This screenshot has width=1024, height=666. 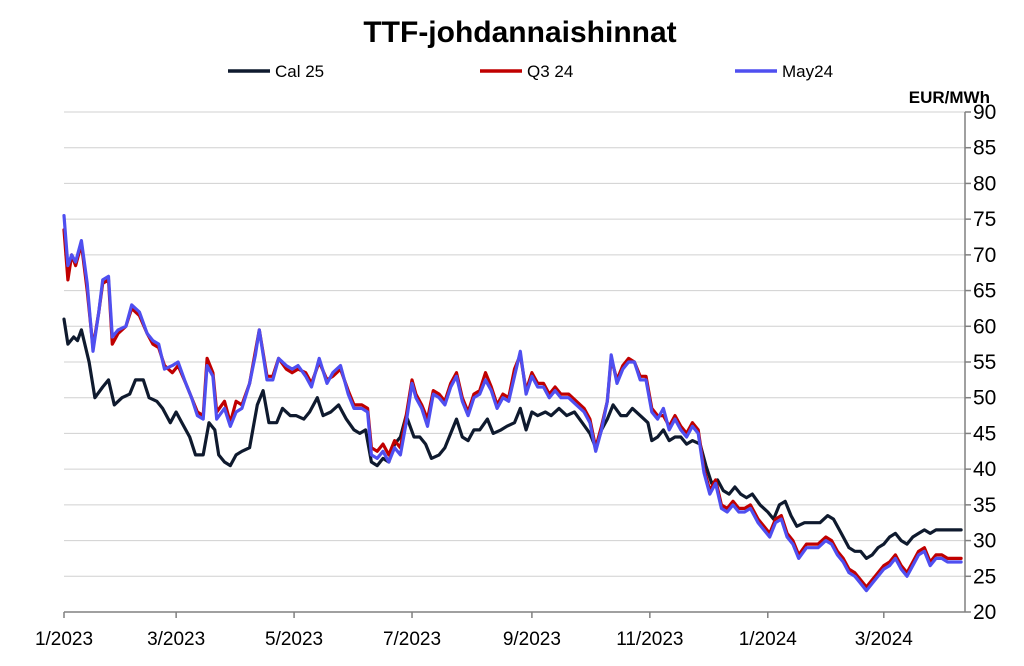 I want to click on legend-label-may24: May24, so click(x=807, y=71).